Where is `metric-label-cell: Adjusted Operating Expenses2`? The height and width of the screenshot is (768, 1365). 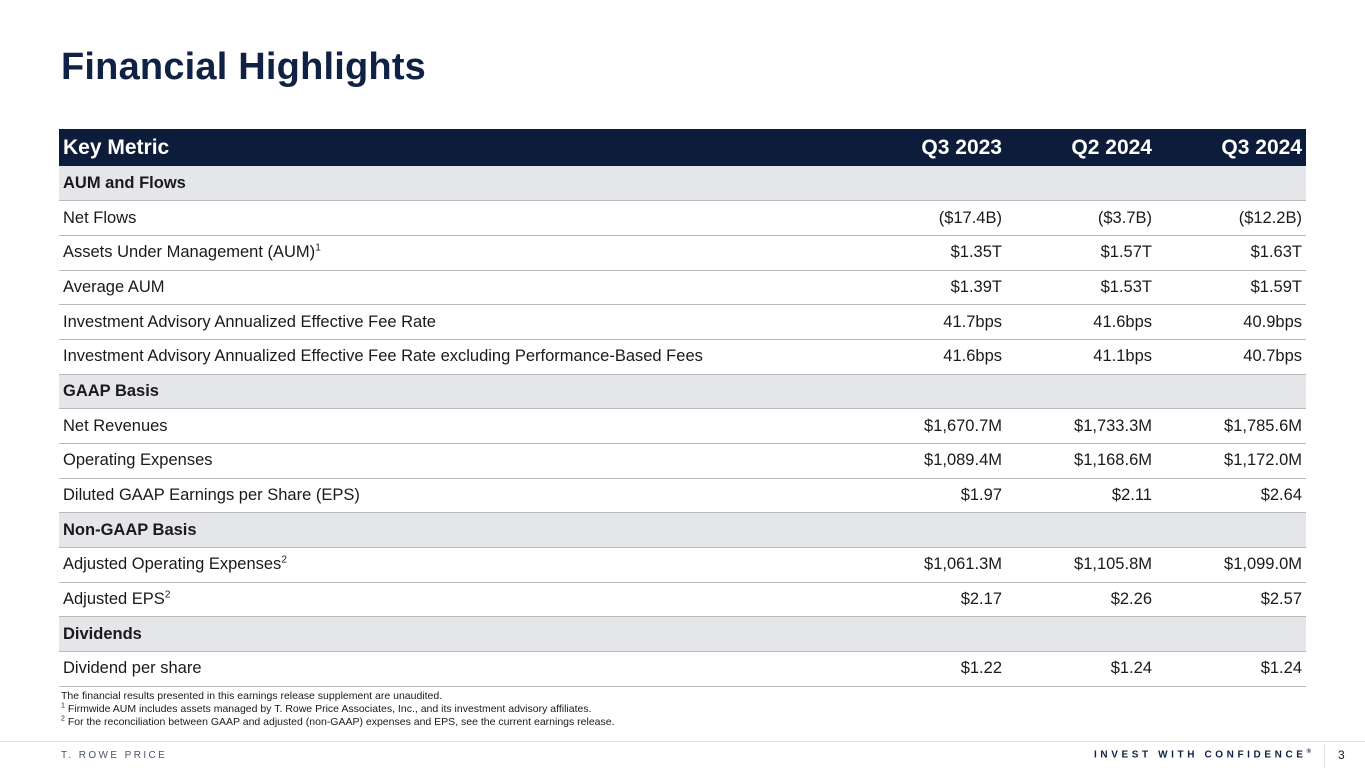 metric-label-cell: Adjusted Operating Expenses2 is located at coordinates (457, 565).